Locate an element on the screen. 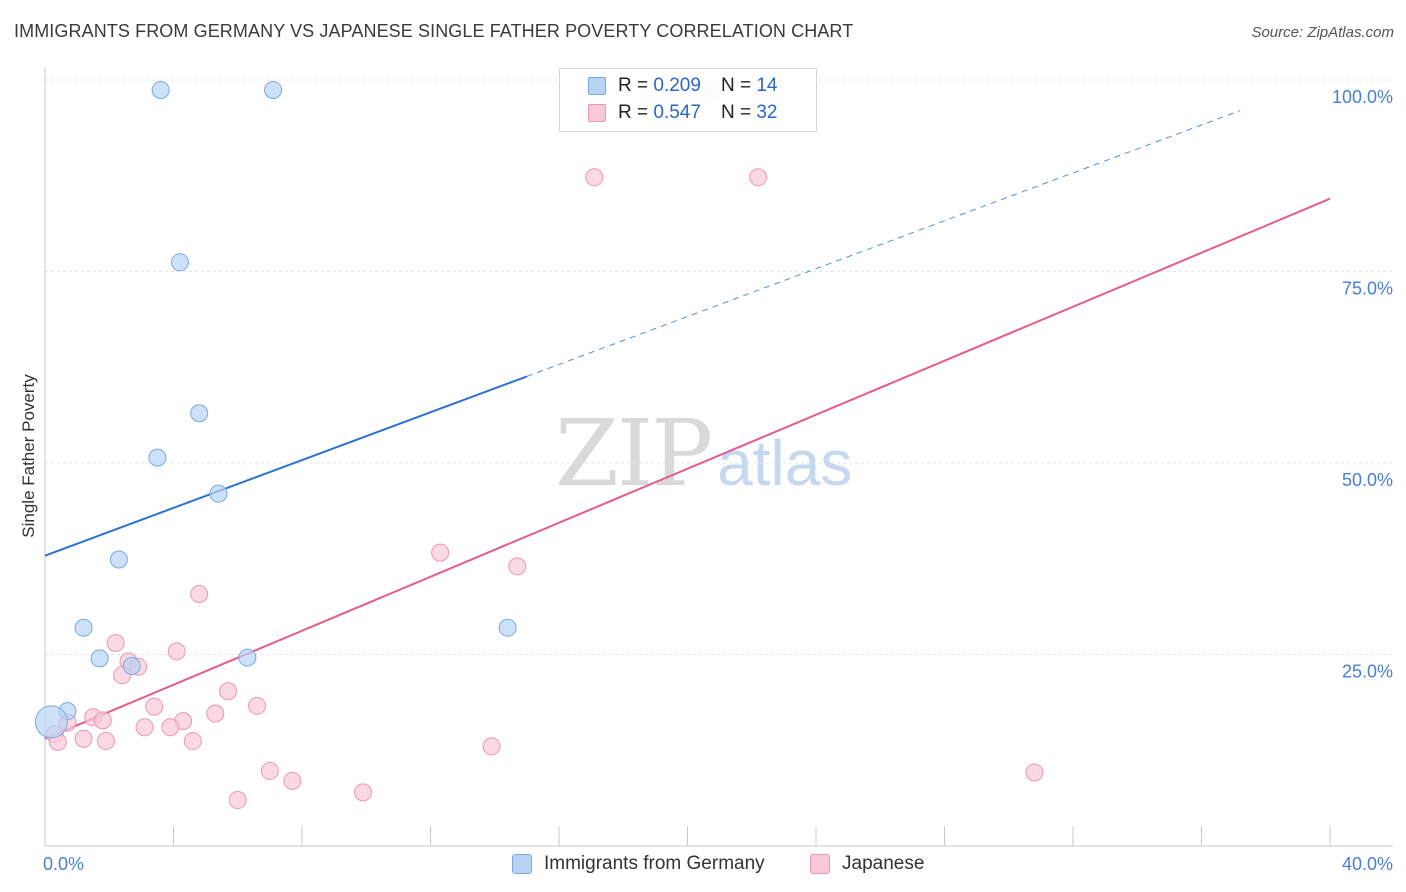  y-tick-label: 100.0% is located at coordinates (1362, 97).